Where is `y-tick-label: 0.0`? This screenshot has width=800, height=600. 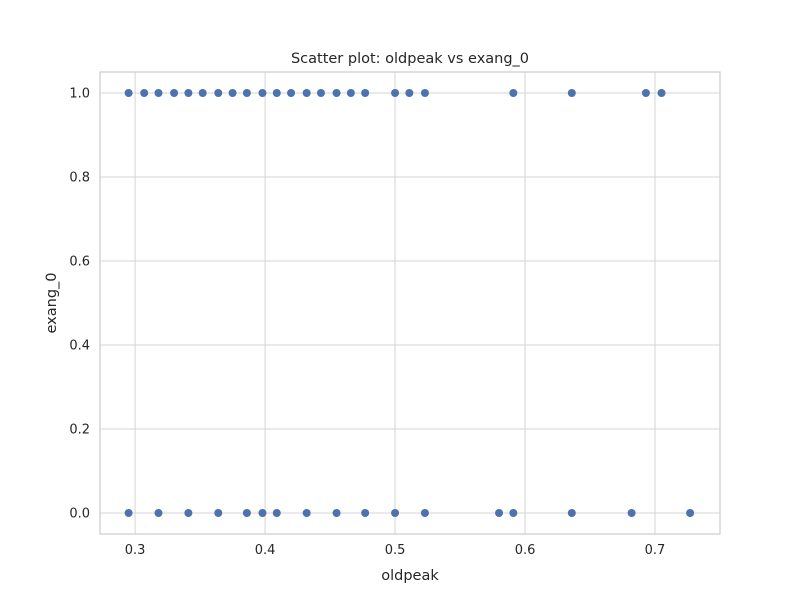 y-tick-label: 0.0 is located at coordinates (79, 514).